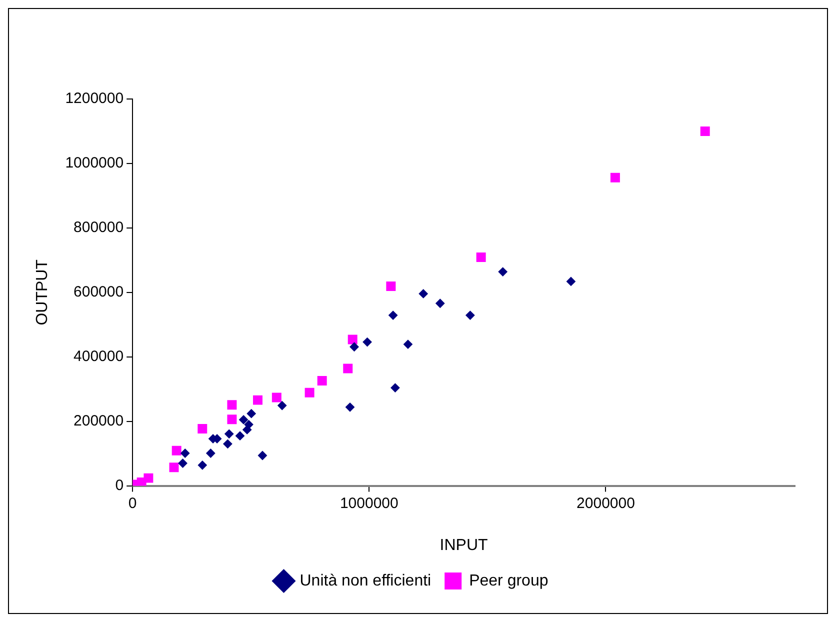  Describe the element at coordinates (605, 503) in the screenshot. I see `x-tick-label: 2000000` at that location.